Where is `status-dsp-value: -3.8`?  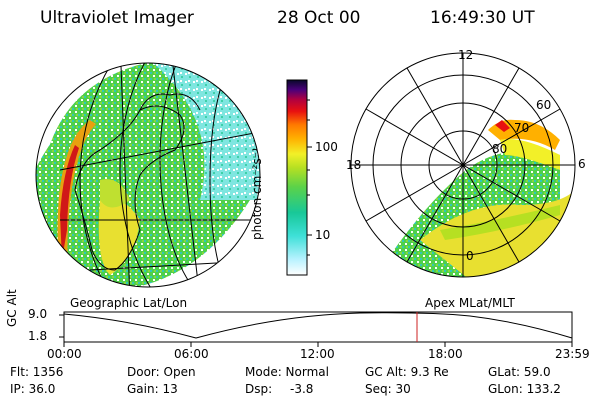 status-dsp-value: -3.8 is located at coordinates (302, 389).